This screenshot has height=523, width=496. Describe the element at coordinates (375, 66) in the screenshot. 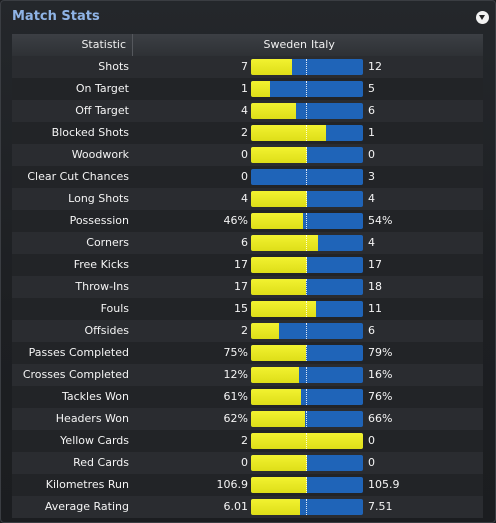

I see `away-value: 12` at that location.